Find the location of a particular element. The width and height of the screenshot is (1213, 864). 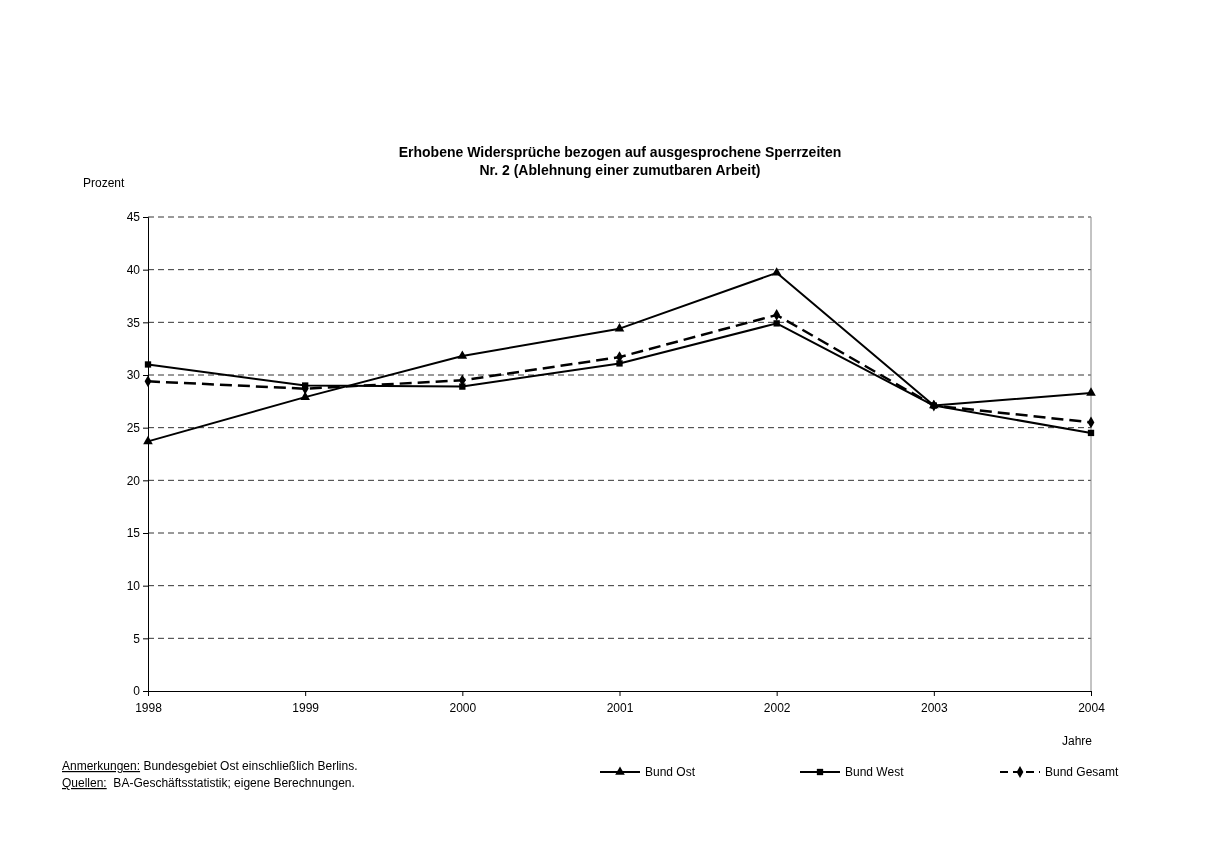

x-tick-label: 1998 is located at coordinates (149, 708).